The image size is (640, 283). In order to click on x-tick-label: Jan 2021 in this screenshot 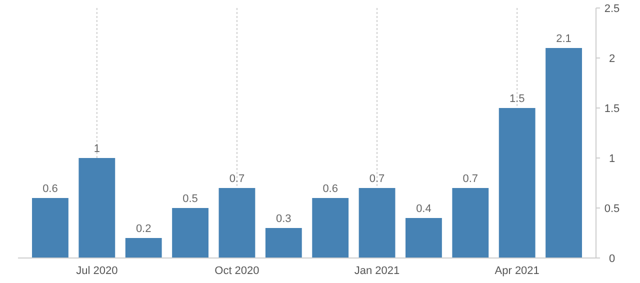, I will do `click(377, 271)`.